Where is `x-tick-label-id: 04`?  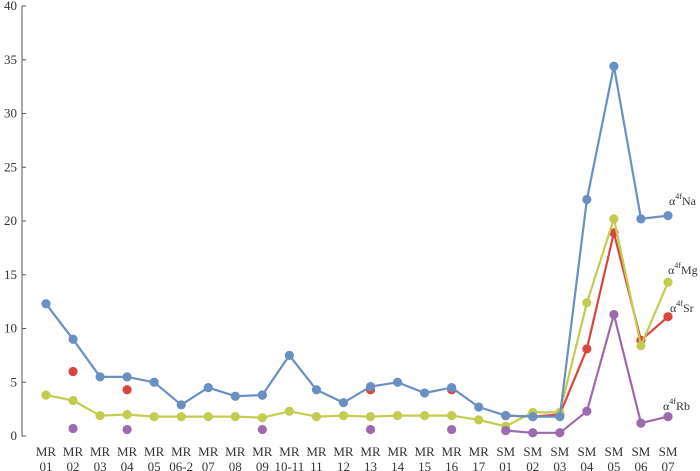 x-tick-label-id: 04 is located at coordinates (587, 465).